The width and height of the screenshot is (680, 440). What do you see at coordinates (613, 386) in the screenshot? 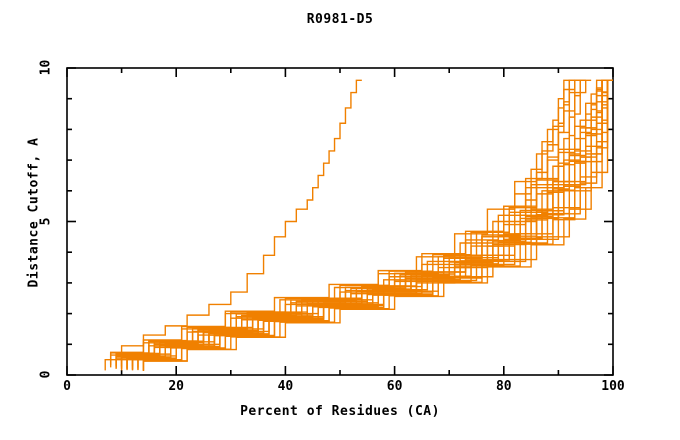
I see `x-tick-label: 100` at bounding box center [613, 386].